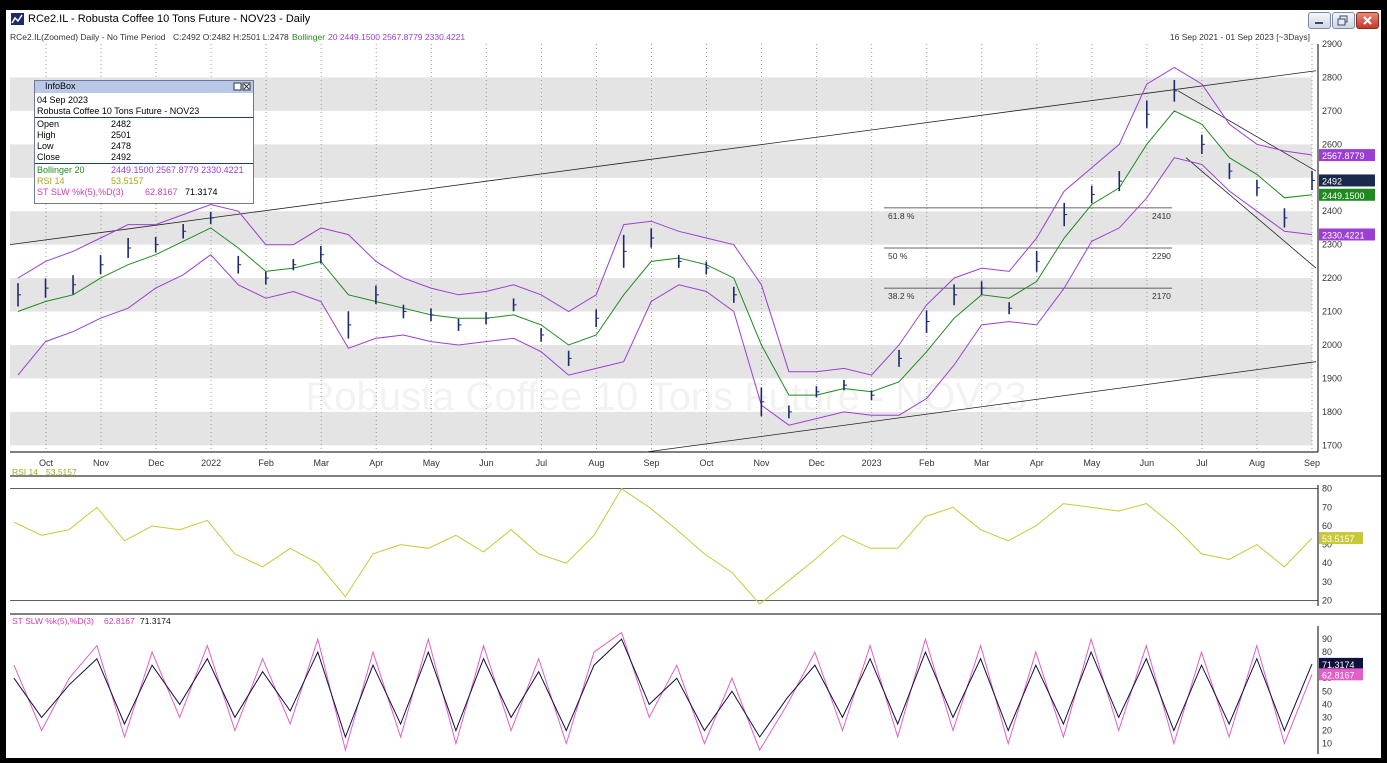  I want to click on infobox-stoch-k: 62.8167, so click(161, 192).